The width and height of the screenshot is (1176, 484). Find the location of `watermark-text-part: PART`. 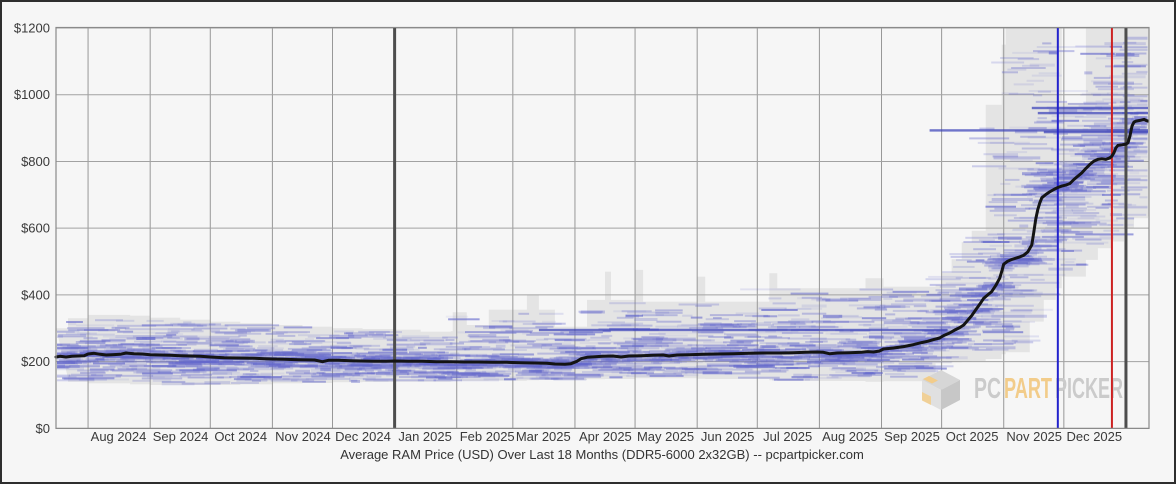

watermark-text-part: PART is located at coordinates (1028, 389).